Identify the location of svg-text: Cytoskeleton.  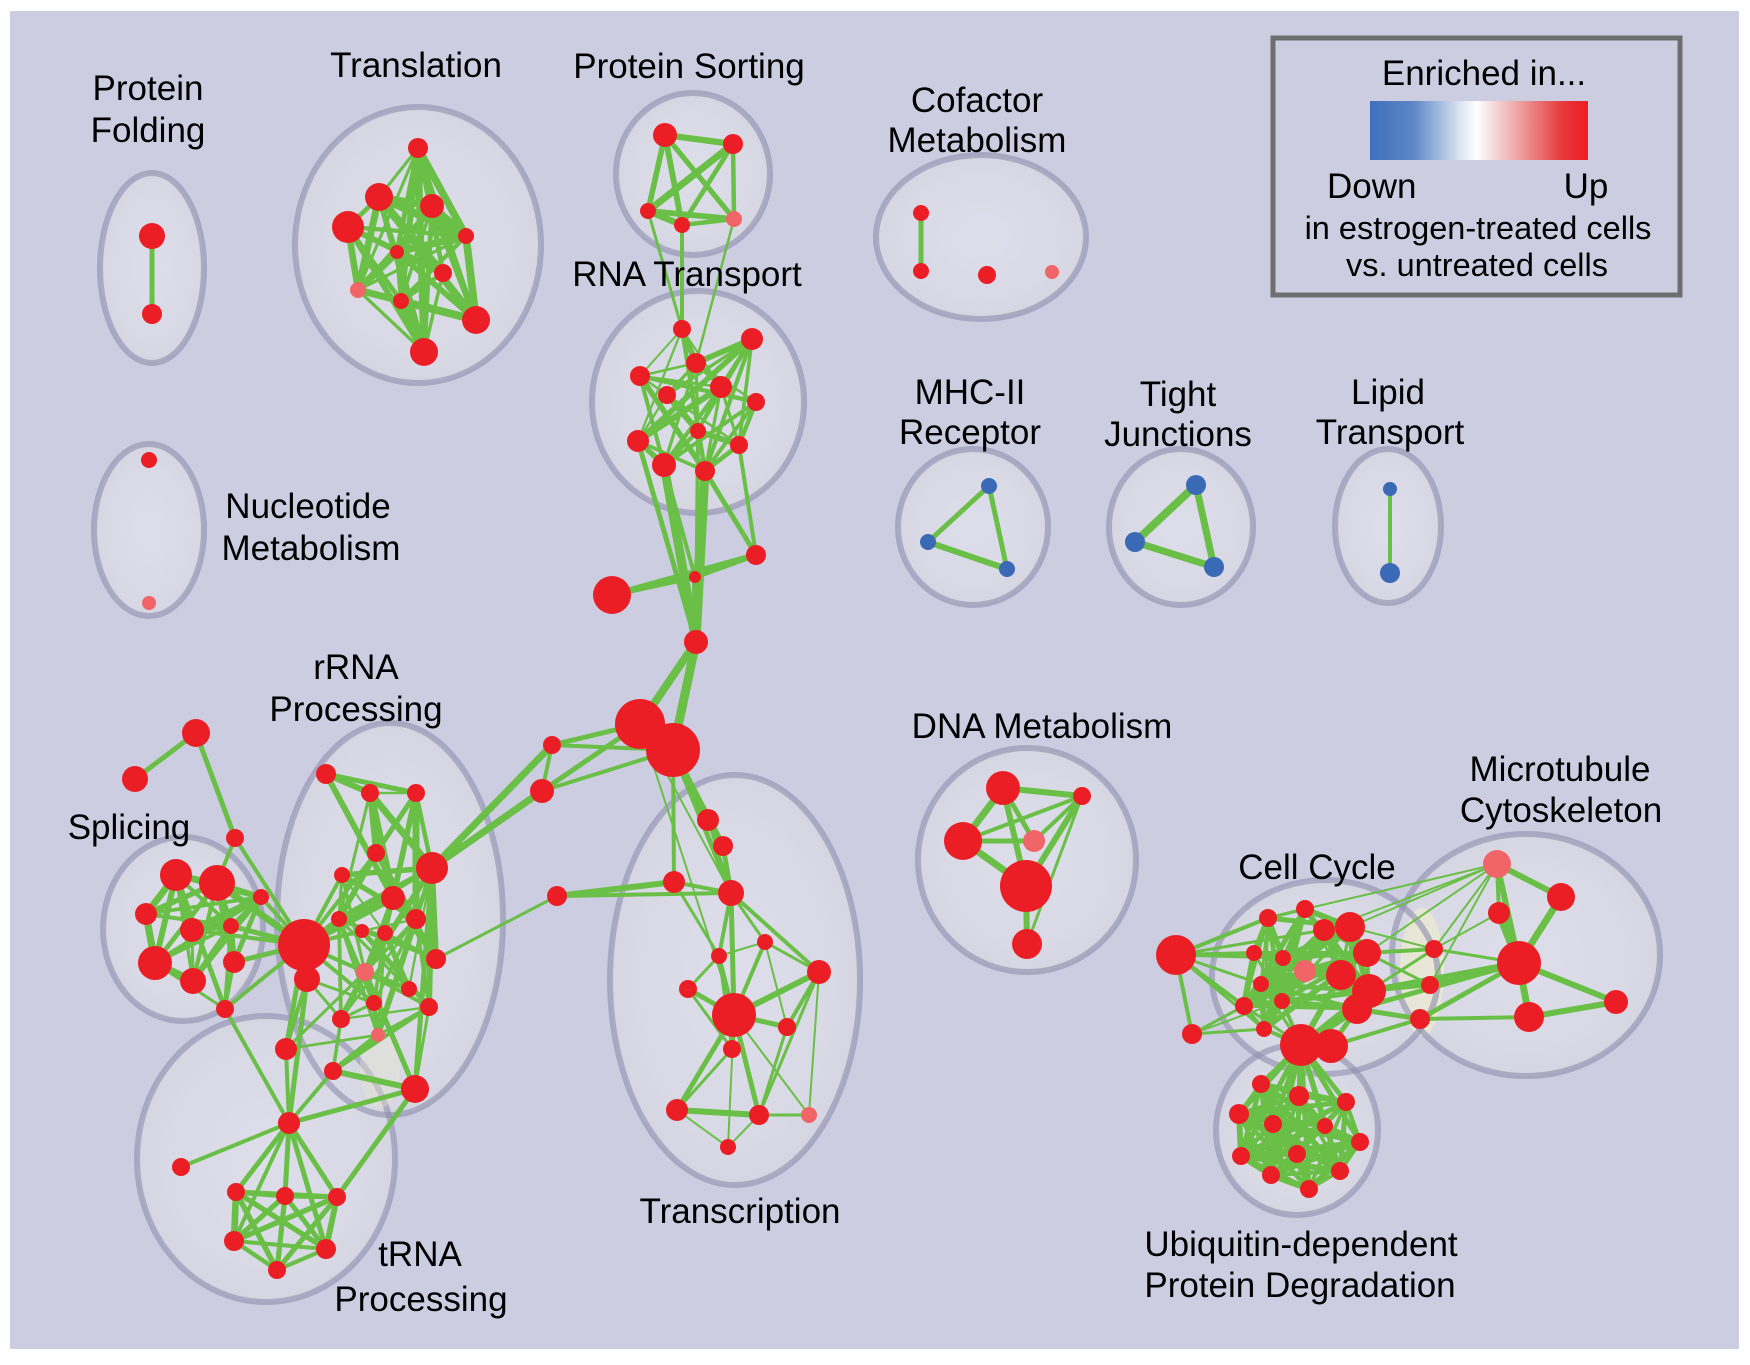
(1561, 810).